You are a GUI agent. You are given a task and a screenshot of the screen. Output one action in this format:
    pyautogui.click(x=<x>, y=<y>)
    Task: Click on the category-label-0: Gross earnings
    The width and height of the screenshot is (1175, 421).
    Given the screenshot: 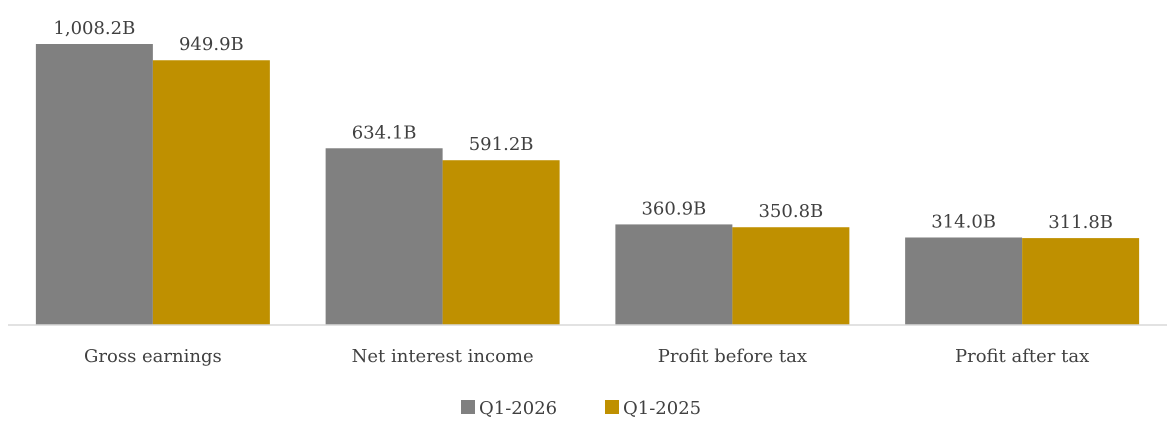 What is the action you would take?
    pyautogui.click(x=153, y=356)
    